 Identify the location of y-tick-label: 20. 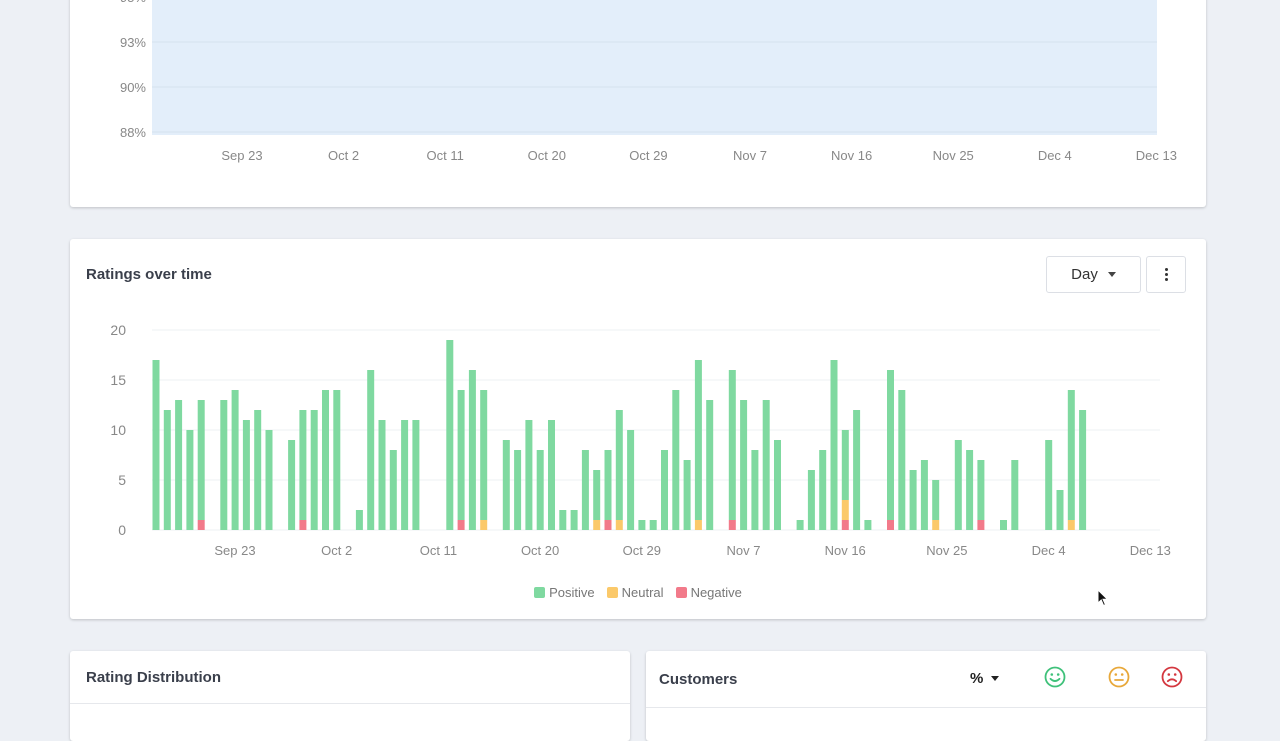
(118, 330).